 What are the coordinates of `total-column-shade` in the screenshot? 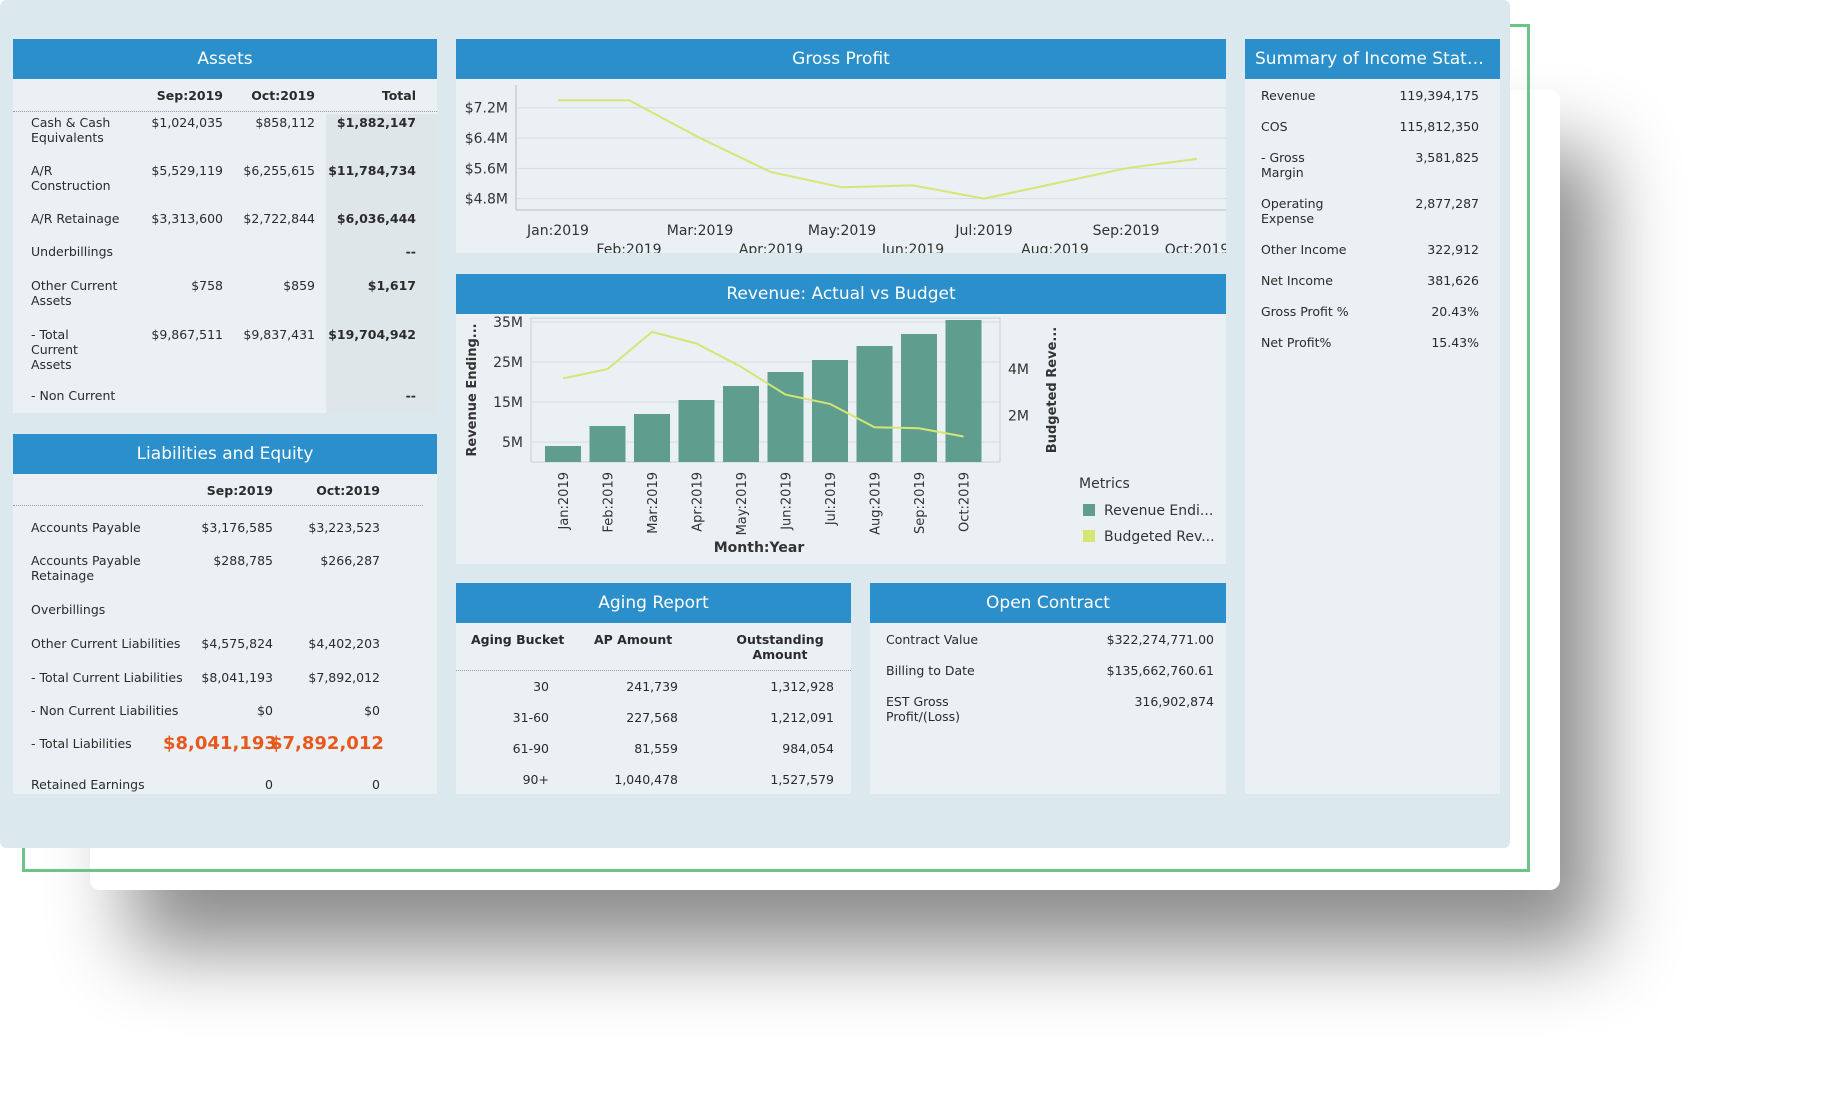 It's located at (381, 263).